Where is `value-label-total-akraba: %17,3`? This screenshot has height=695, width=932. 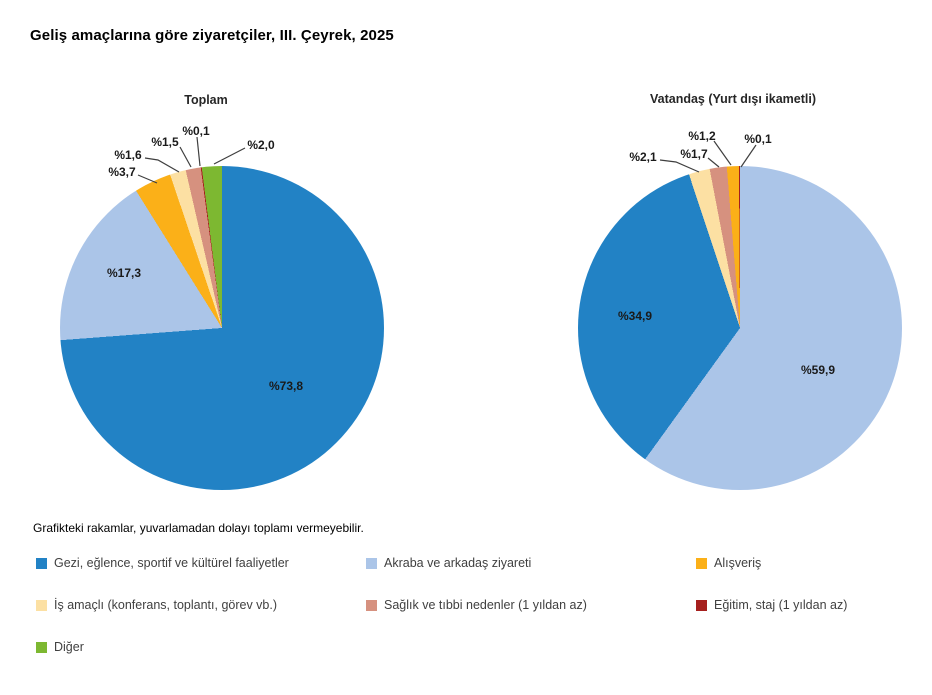 value-label-total-akraba: %17,3 is located at coordinates (124, 273).